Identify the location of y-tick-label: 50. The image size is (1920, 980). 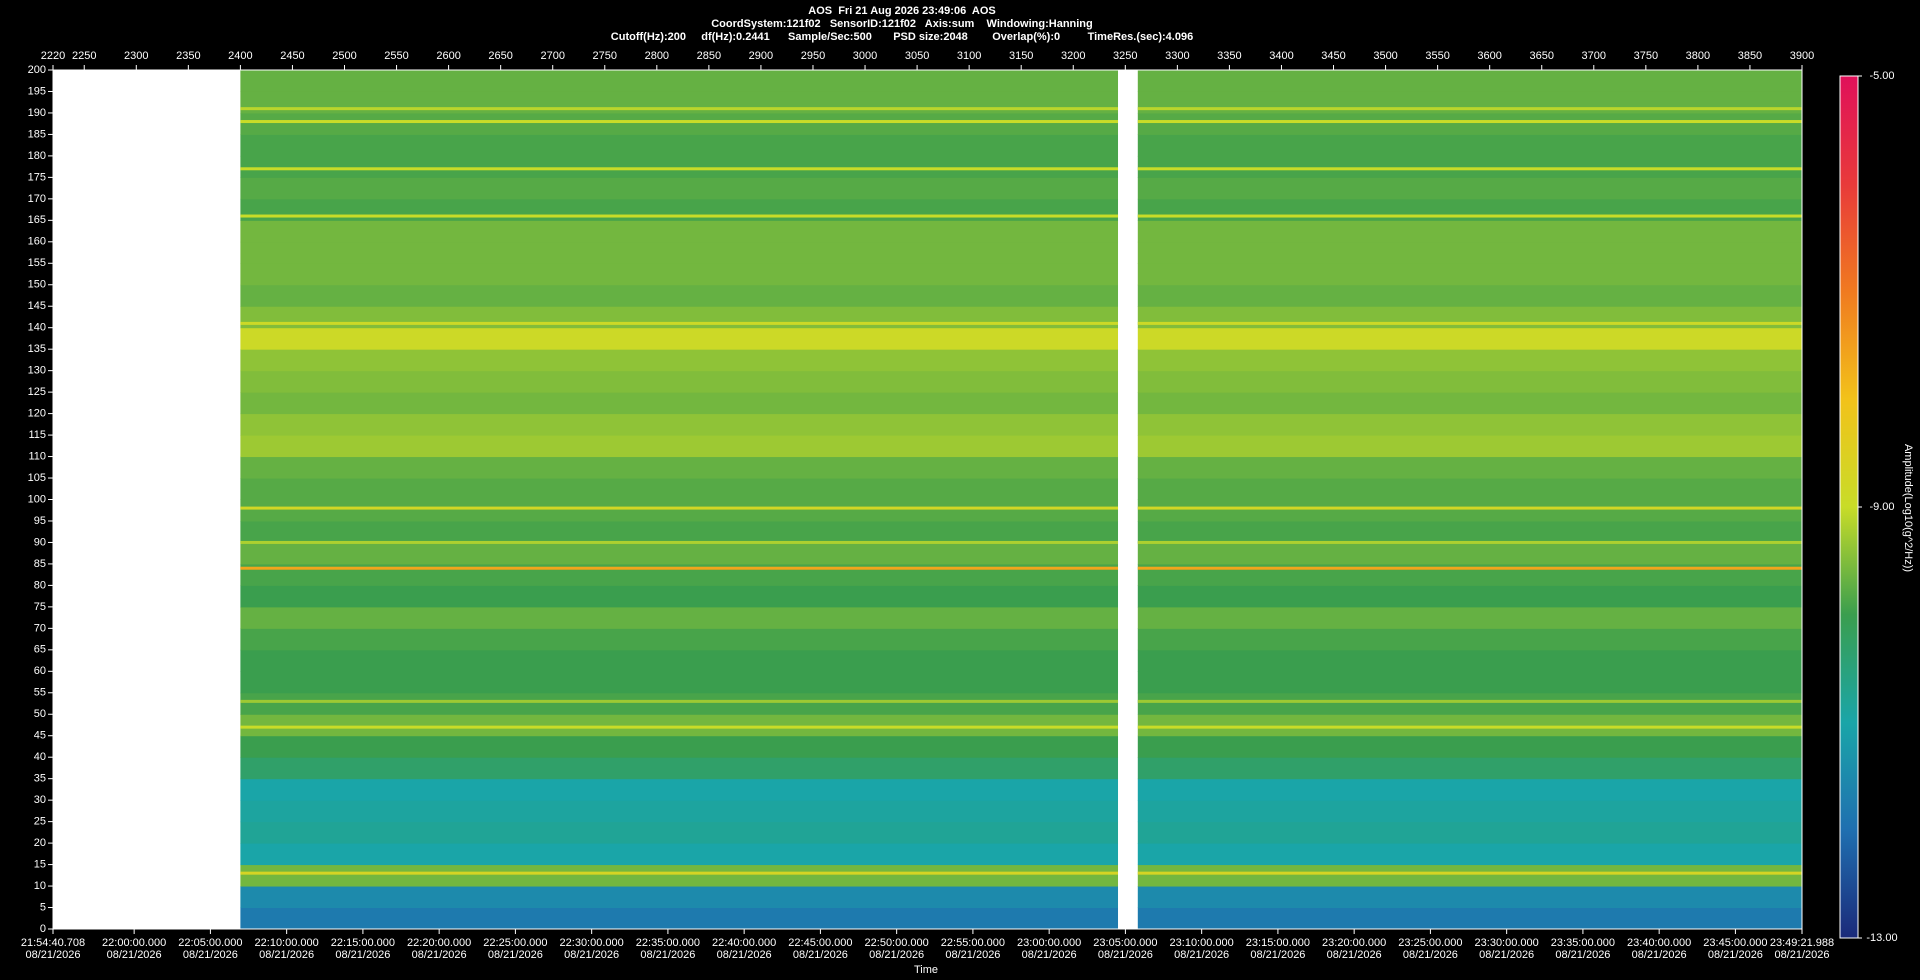
(40, 714).